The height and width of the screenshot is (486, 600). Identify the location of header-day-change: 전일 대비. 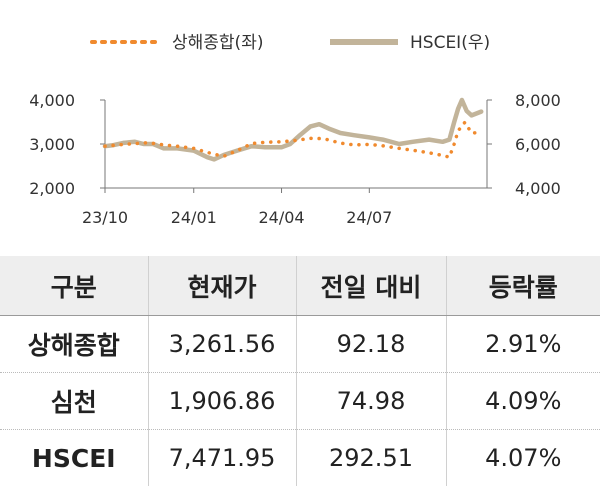
(371, 286).